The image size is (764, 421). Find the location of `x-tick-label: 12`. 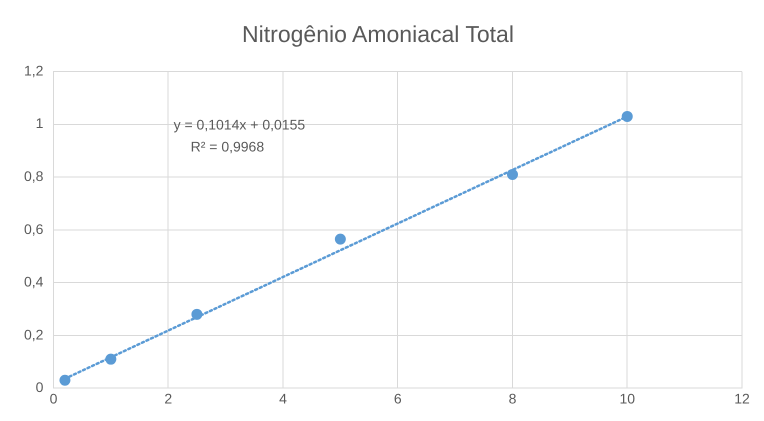

x-tick-label: 12 is located at coordinates (742, 398).